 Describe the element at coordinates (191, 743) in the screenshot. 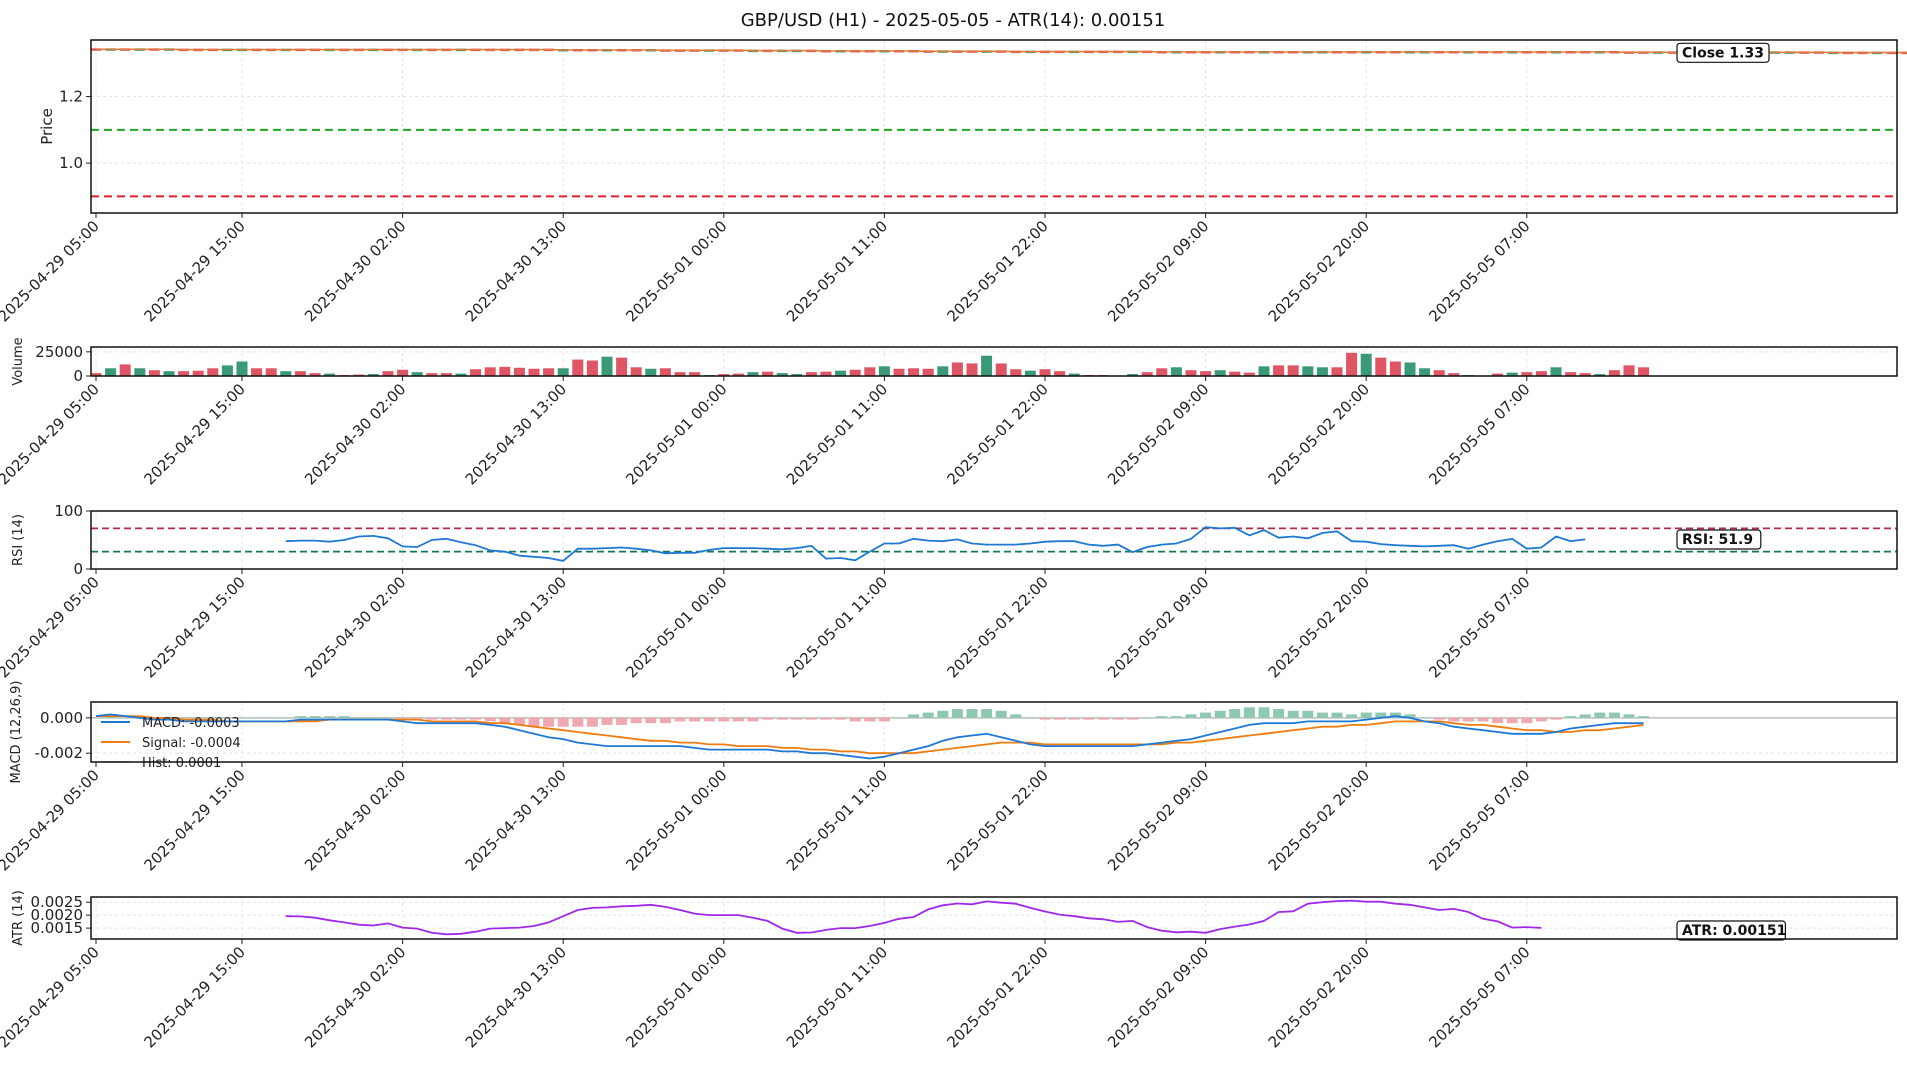

I see `macd-legend-label: Signal: -0.0004` at that location.